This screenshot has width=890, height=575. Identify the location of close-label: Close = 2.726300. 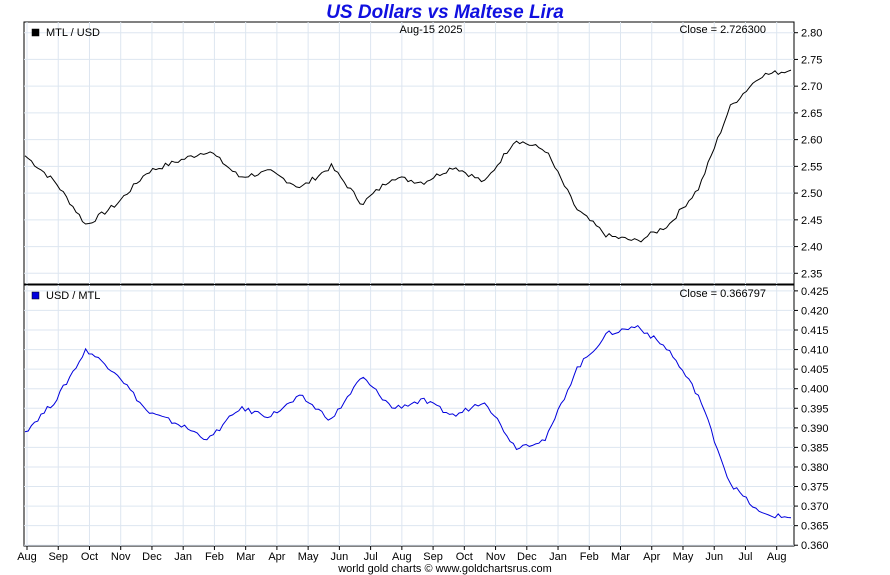
(722, 30).